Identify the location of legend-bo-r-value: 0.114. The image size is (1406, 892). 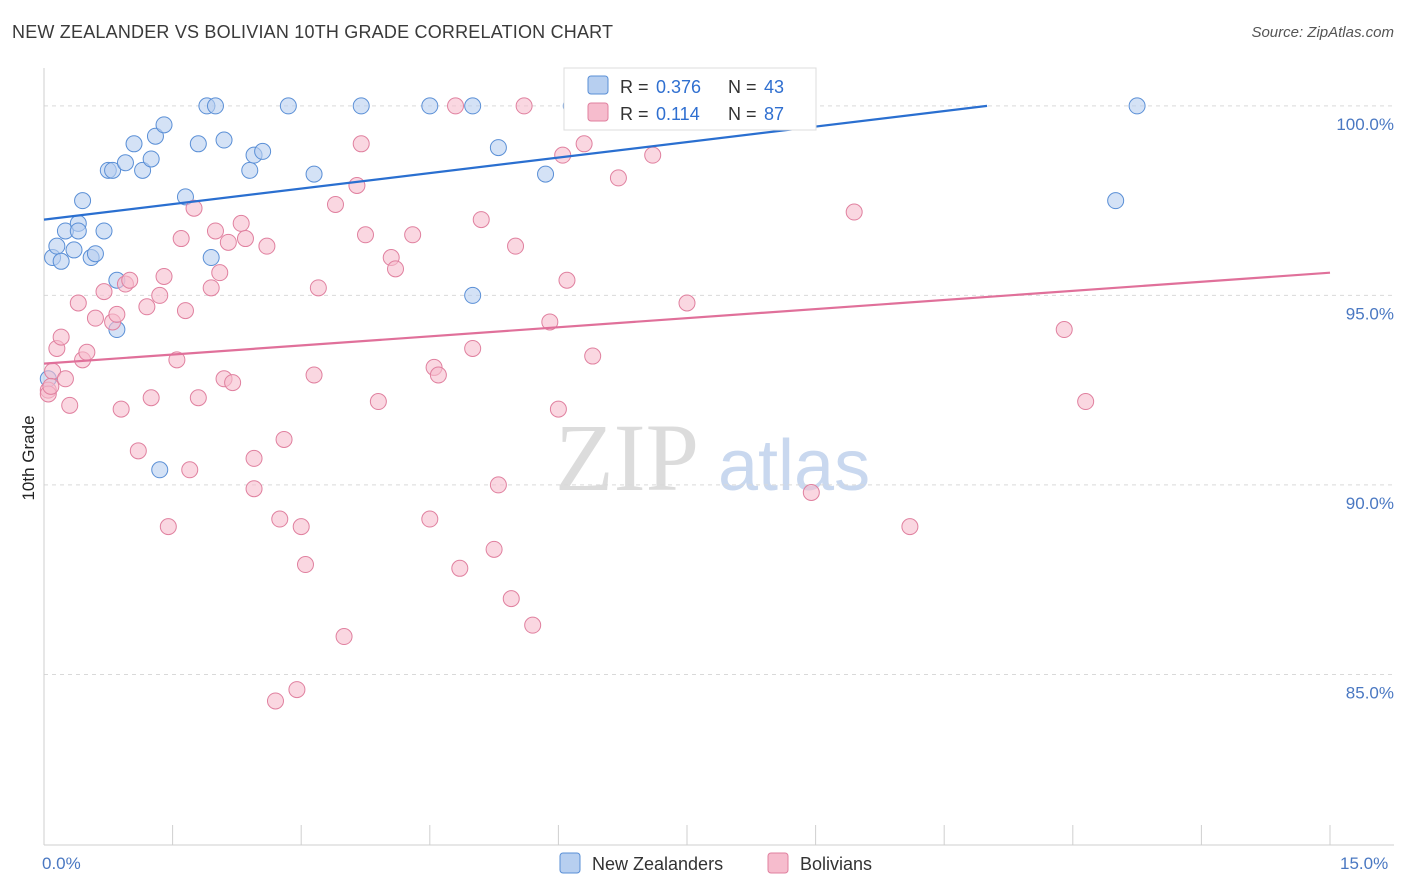
(678, 114).